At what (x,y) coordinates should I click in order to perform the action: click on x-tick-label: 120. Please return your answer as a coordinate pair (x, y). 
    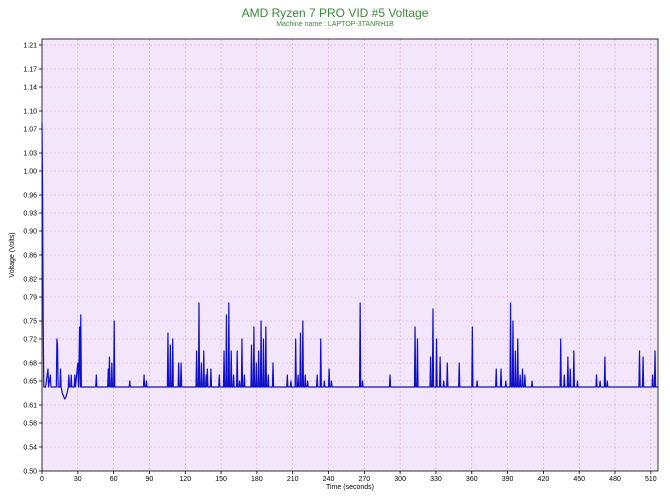
    Looking at the image, I should click on (185, 479).